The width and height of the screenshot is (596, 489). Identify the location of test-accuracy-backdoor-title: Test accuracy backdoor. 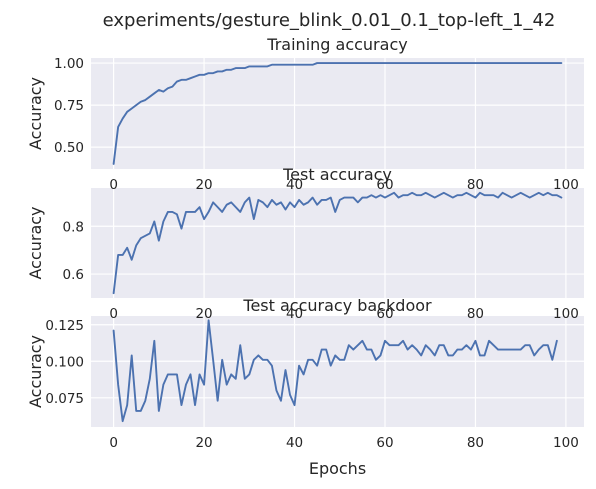
(337, 305).